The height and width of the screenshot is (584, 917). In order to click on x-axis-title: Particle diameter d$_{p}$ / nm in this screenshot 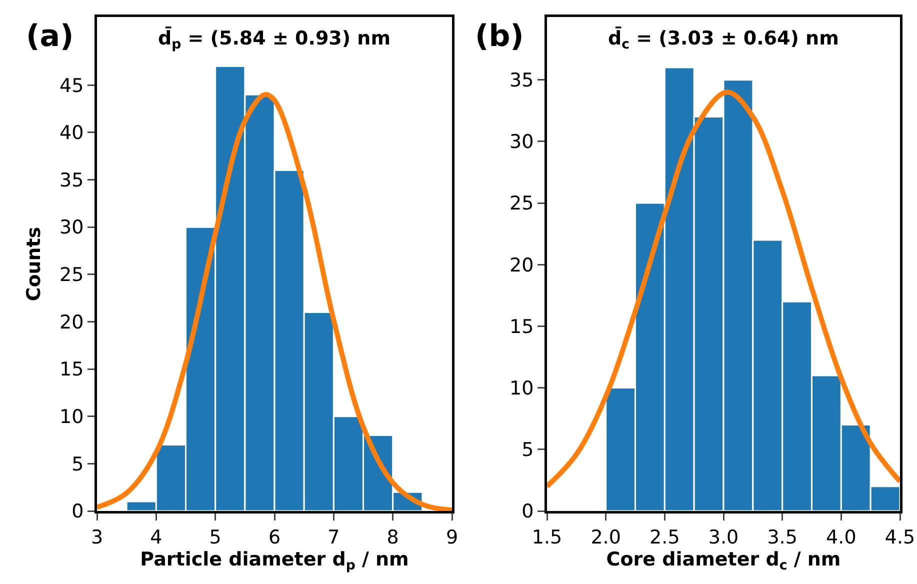, I will do `click(274, 561)`.